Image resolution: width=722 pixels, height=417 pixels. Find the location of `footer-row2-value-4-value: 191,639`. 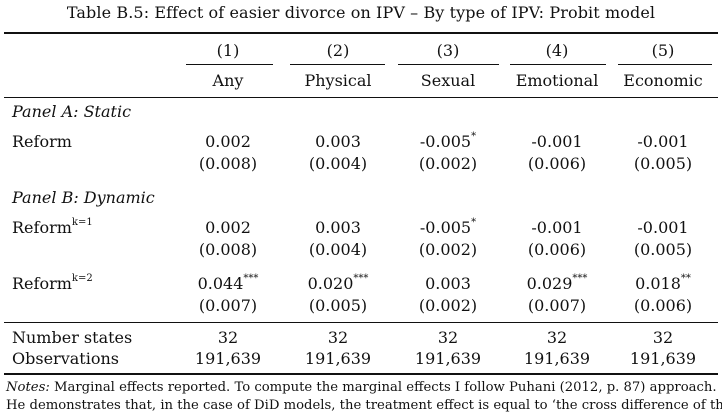

footer-row2-value-4-value: 191,639 is located at coordinates (557, 358).